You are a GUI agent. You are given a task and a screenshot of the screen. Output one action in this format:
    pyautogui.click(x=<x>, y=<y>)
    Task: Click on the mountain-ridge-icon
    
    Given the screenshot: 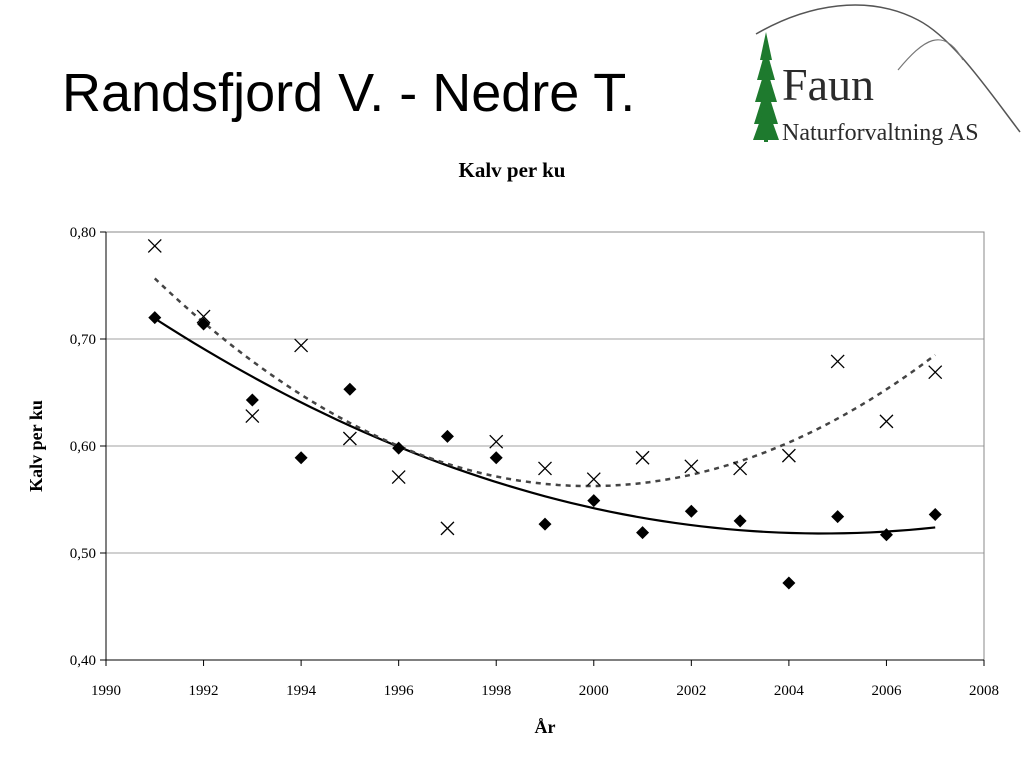 What is the action you would take?
    pyautogui.click(x=930, y=55)
    